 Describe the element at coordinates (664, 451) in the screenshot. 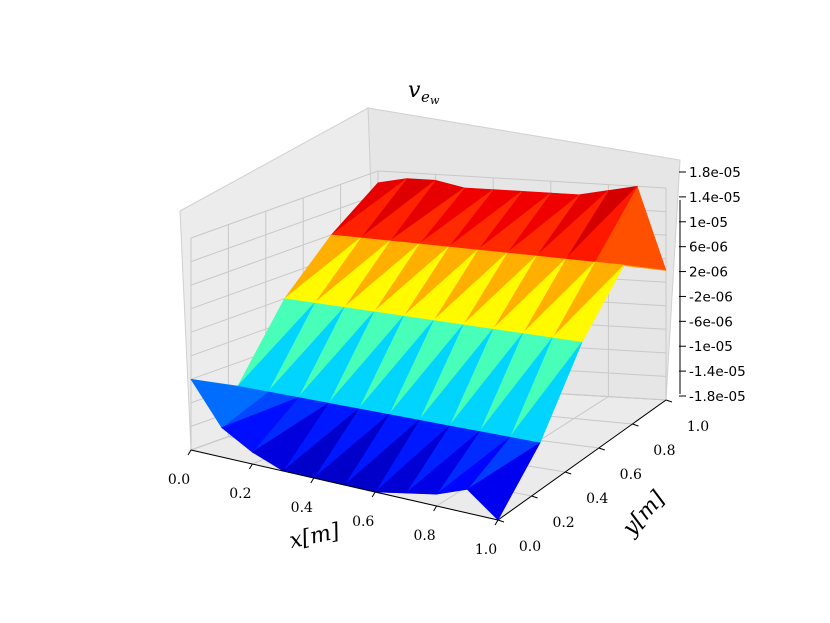

I see `y-tick-label: 0.8` at that location.